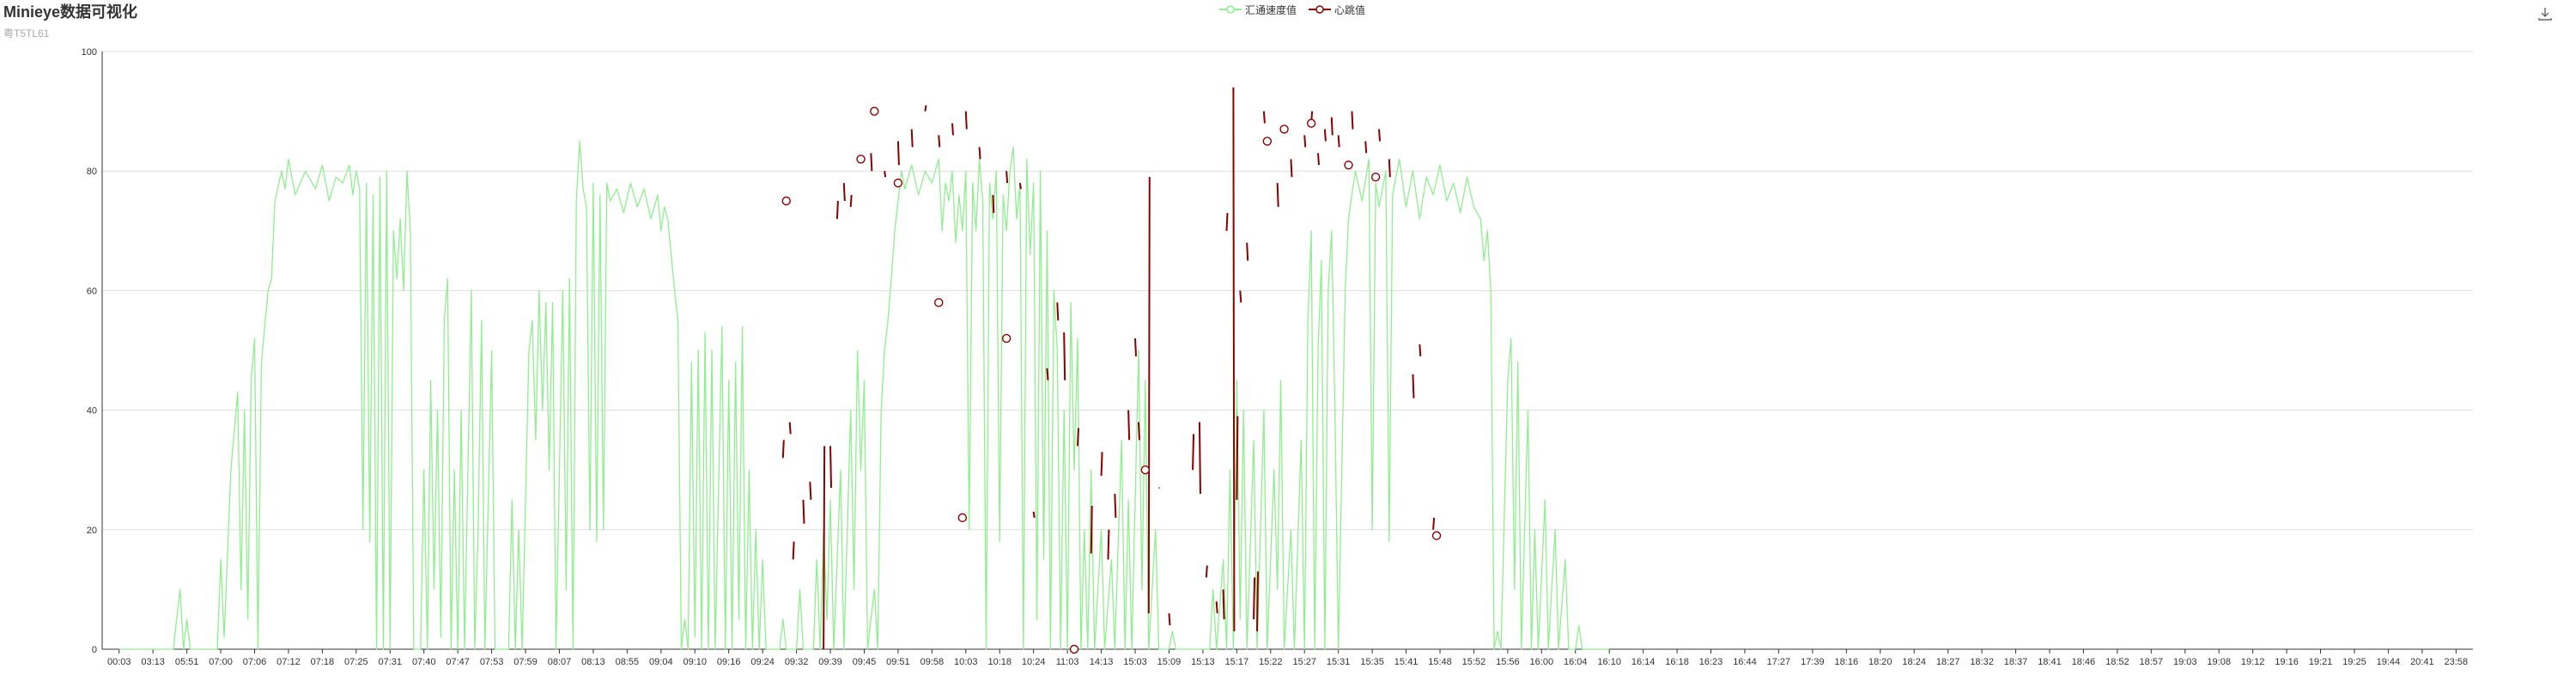  Describe the element at coordinates (830, 662) in the screenshot. I see `x-tick-label-21: 09:39` at that location.